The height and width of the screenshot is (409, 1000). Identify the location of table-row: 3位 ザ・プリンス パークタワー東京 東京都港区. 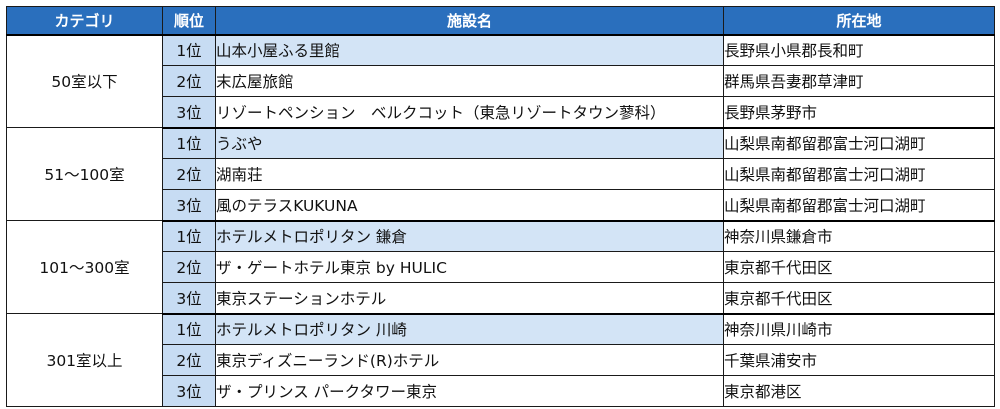
(501, 391).